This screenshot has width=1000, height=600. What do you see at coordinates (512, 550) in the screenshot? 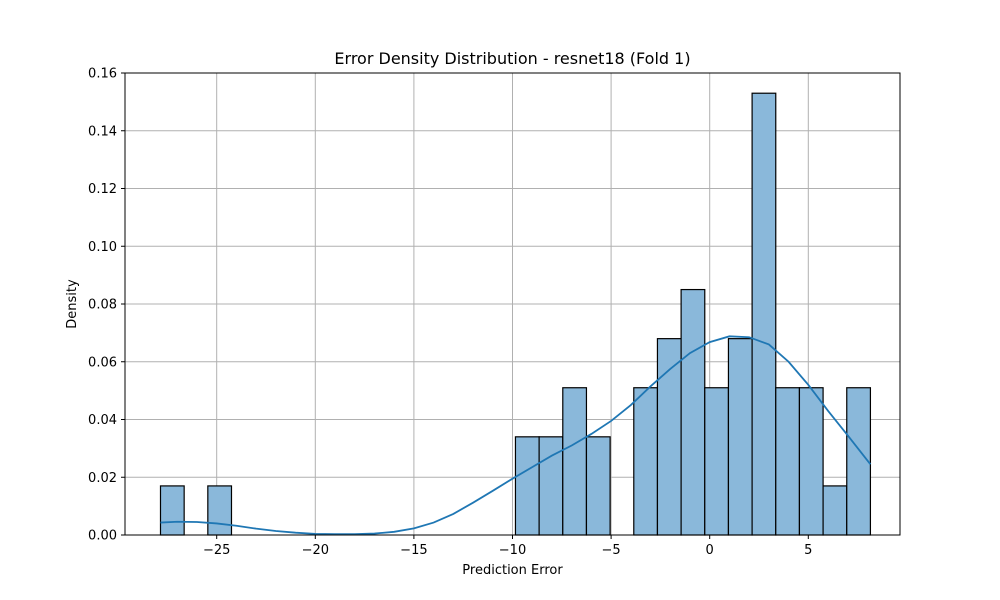
I see `x-tick-label: −10` at bounding box center [512, 550].